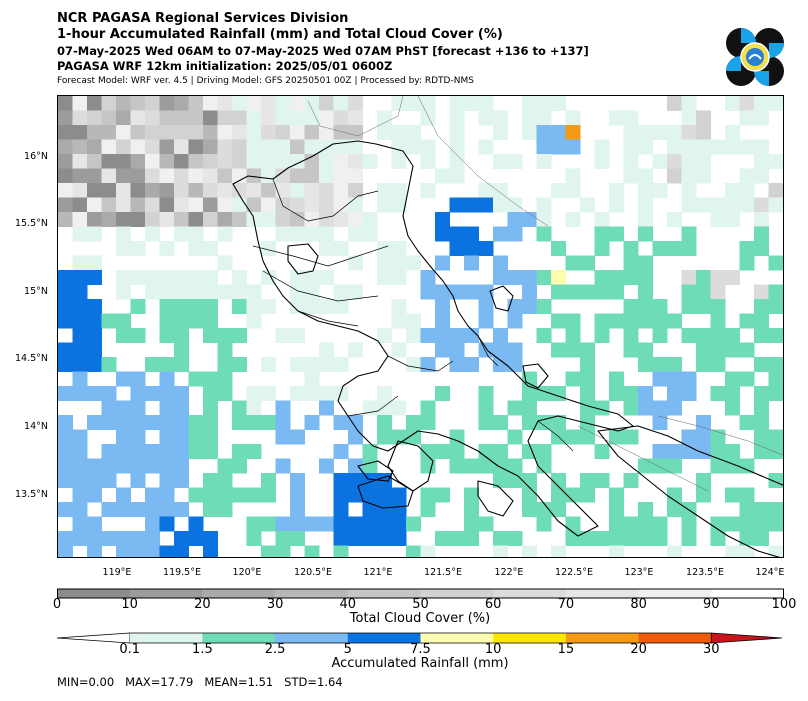  I want to click on rainfall-statistics: MIN=0.00 MAX=17.79 MEAN=1.51 STD=1.64, so click(200, 682).